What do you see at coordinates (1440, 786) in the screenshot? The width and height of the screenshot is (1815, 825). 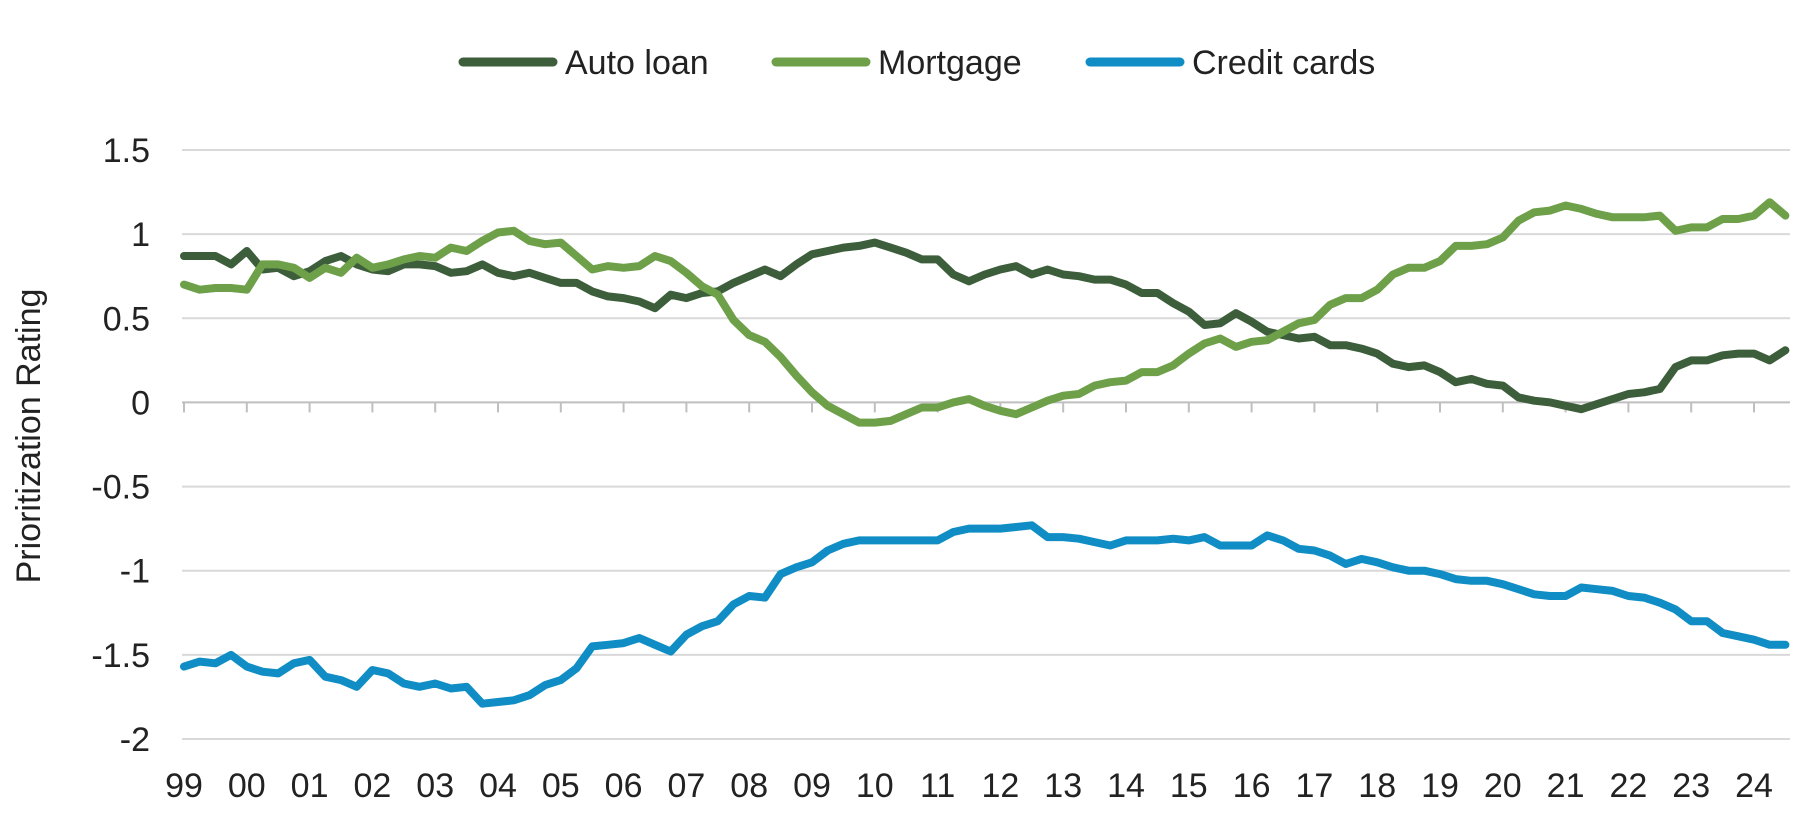 I see `x-tick-label: 19` at bounding box center [1440, 786].